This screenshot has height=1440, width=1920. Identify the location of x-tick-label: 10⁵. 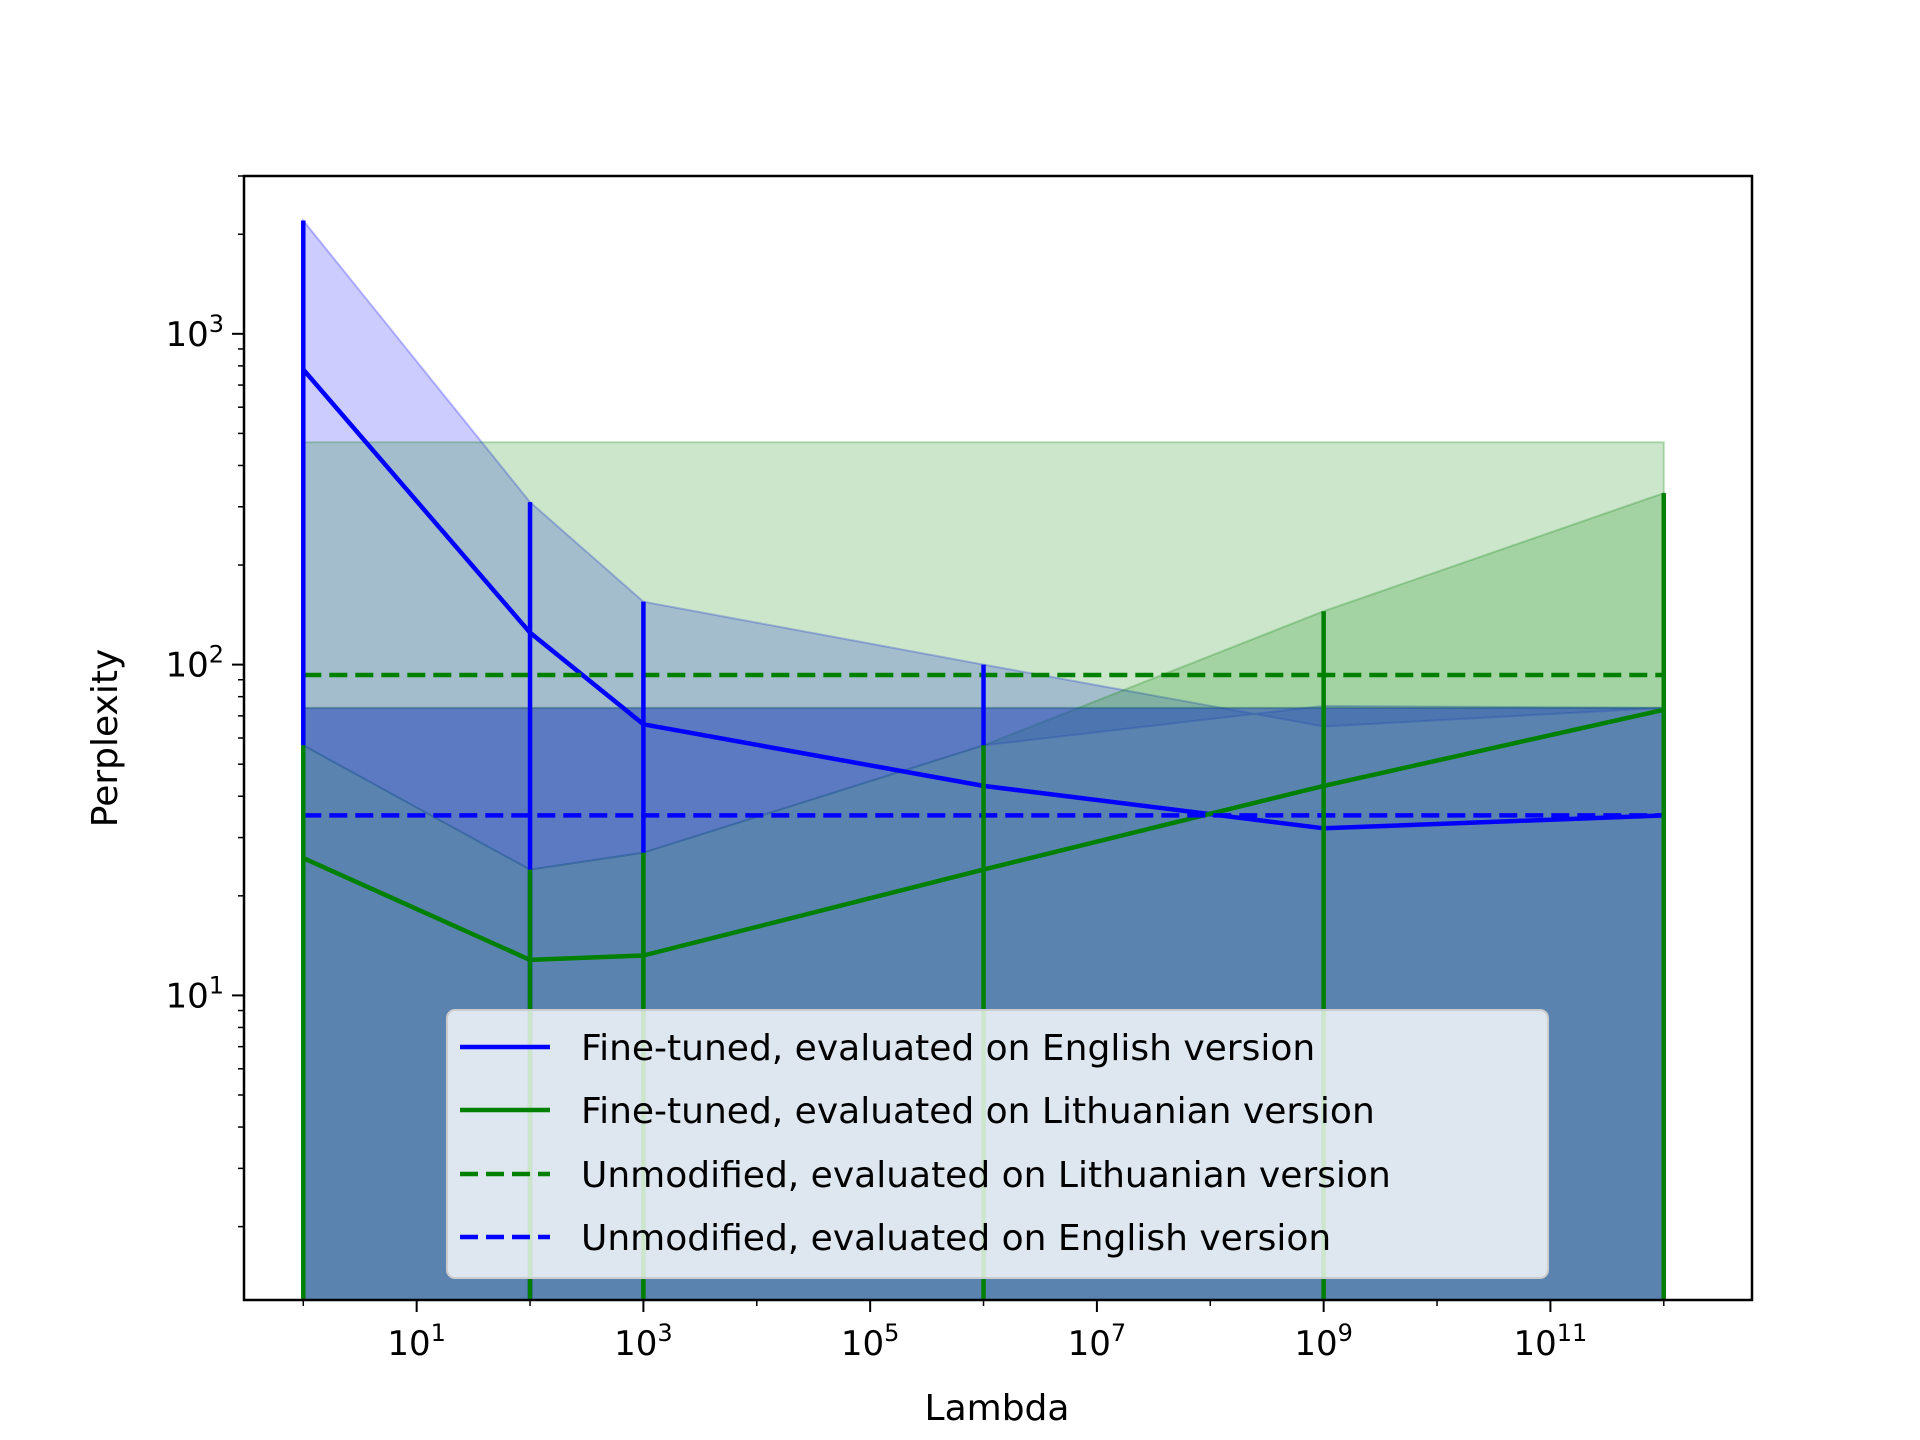
(870, 1341).